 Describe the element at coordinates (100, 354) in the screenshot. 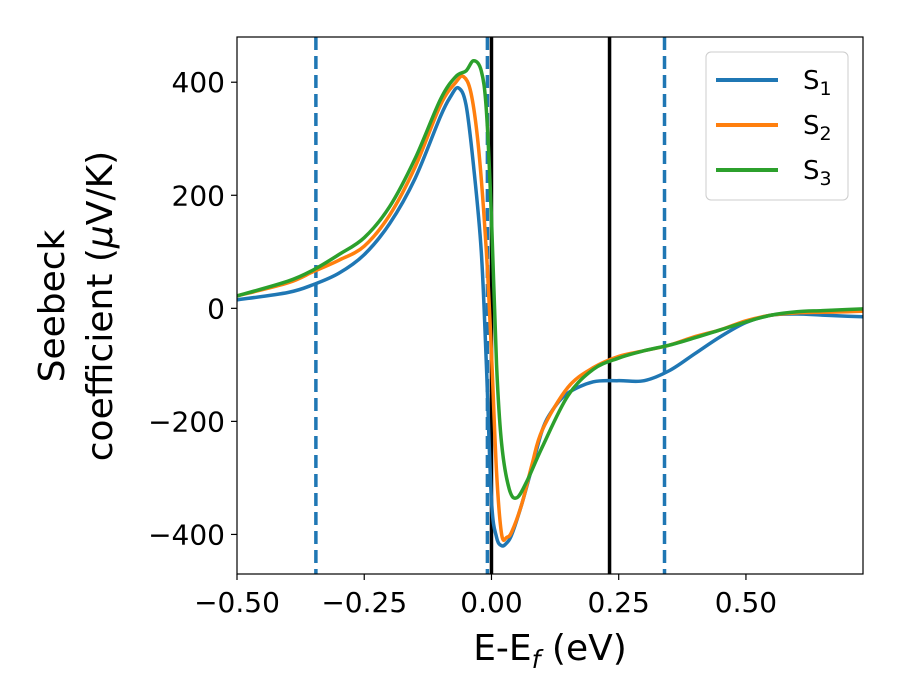

I see `y-axis-label-pre: coefficient (` at that location.